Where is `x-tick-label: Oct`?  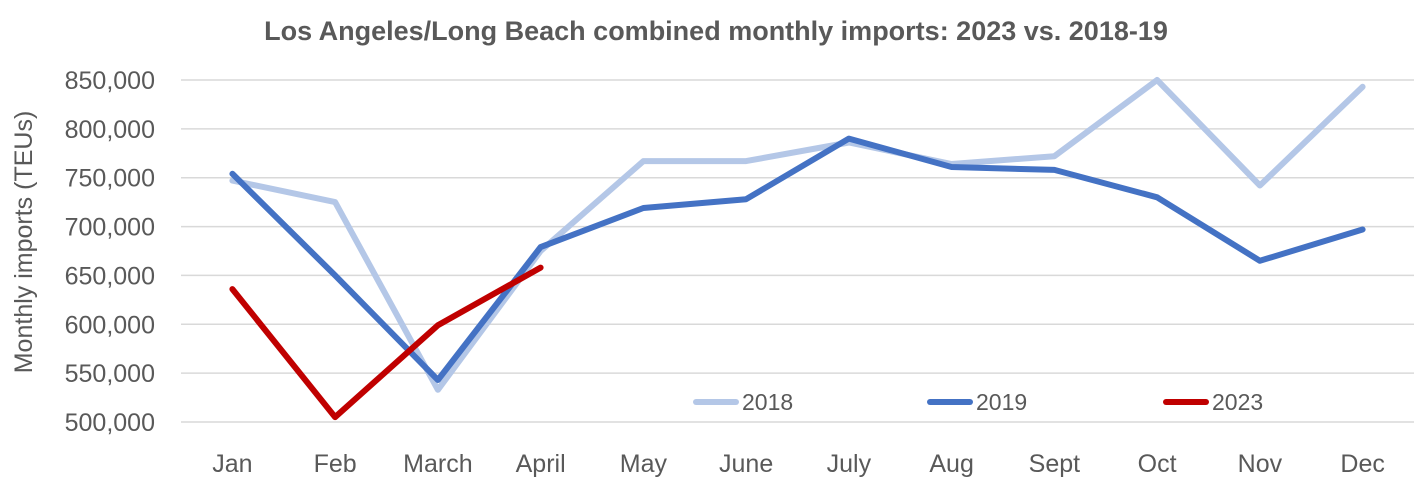 x-tick-label: Oct is located at coordinates (1157, 464).